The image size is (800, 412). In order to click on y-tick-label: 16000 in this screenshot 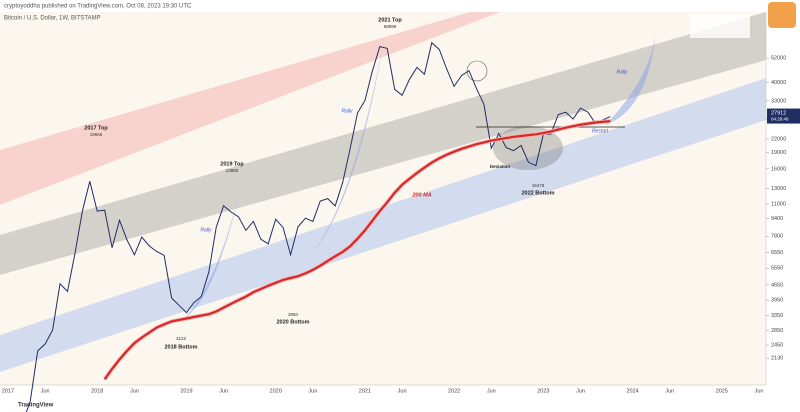, I will do `click(778, 169)`.